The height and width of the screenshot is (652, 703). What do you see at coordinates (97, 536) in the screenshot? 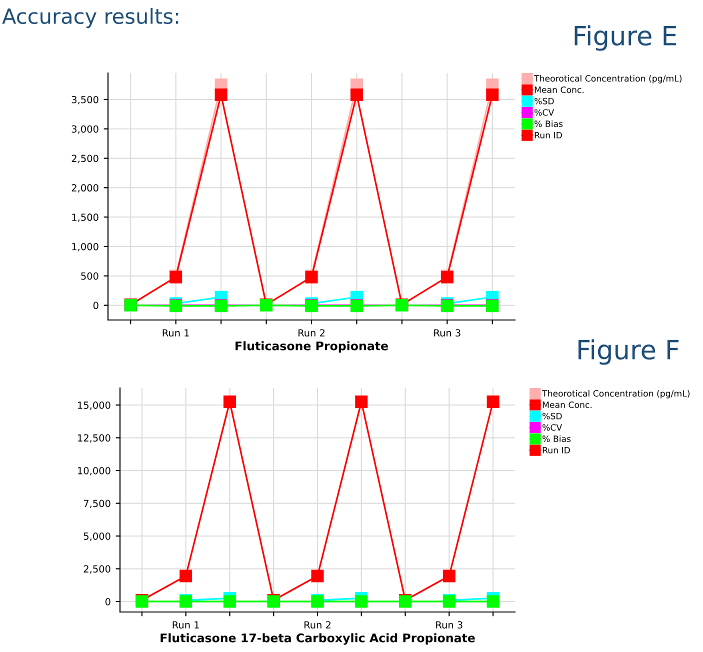
I see `y-tick-label: 5,000` at bounding box center [97, 536].